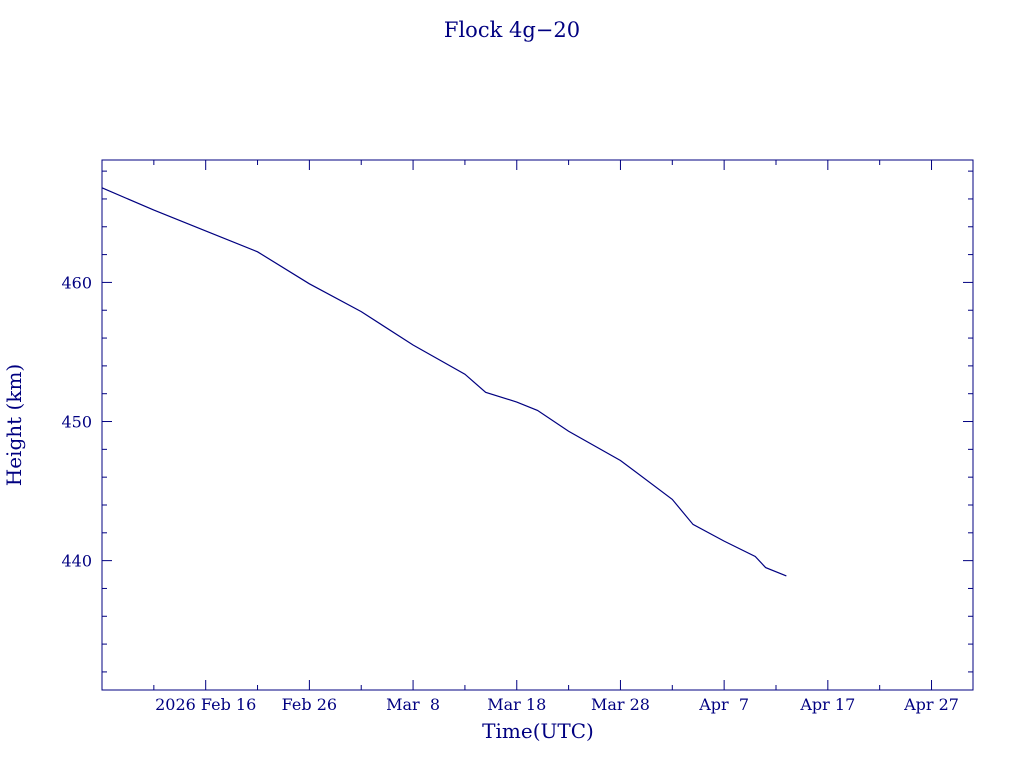 Image resolution: width=1024 pixels, height=768 pixels. I want to click on y-tick-label: 460, so click(76, 282).